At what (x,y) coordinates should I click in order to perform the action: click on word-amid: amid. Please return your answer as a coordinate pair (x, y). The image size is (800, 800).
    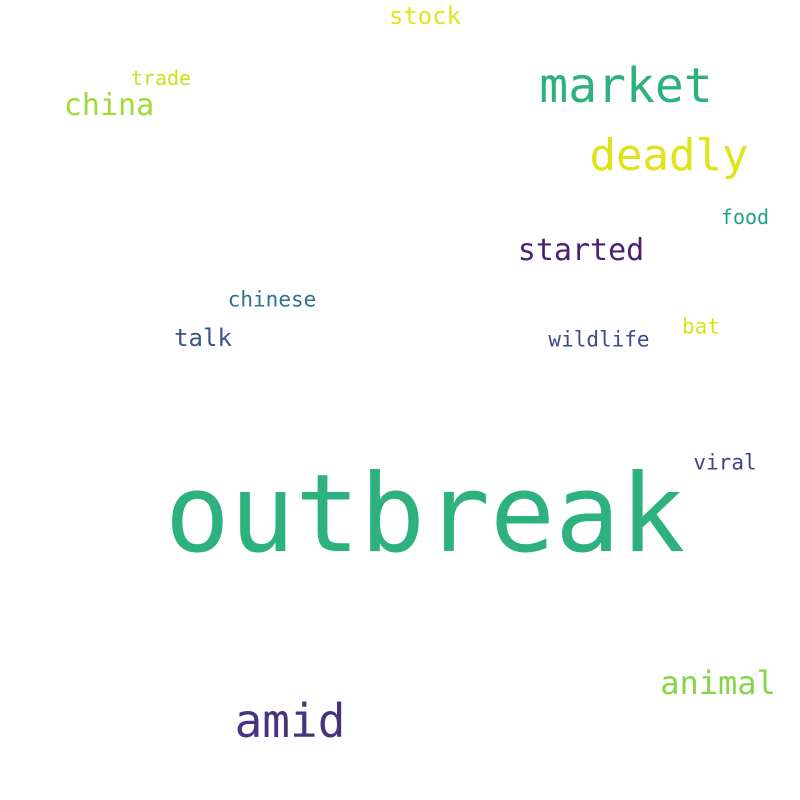
    Looking at the image, I should click on (290, 721).